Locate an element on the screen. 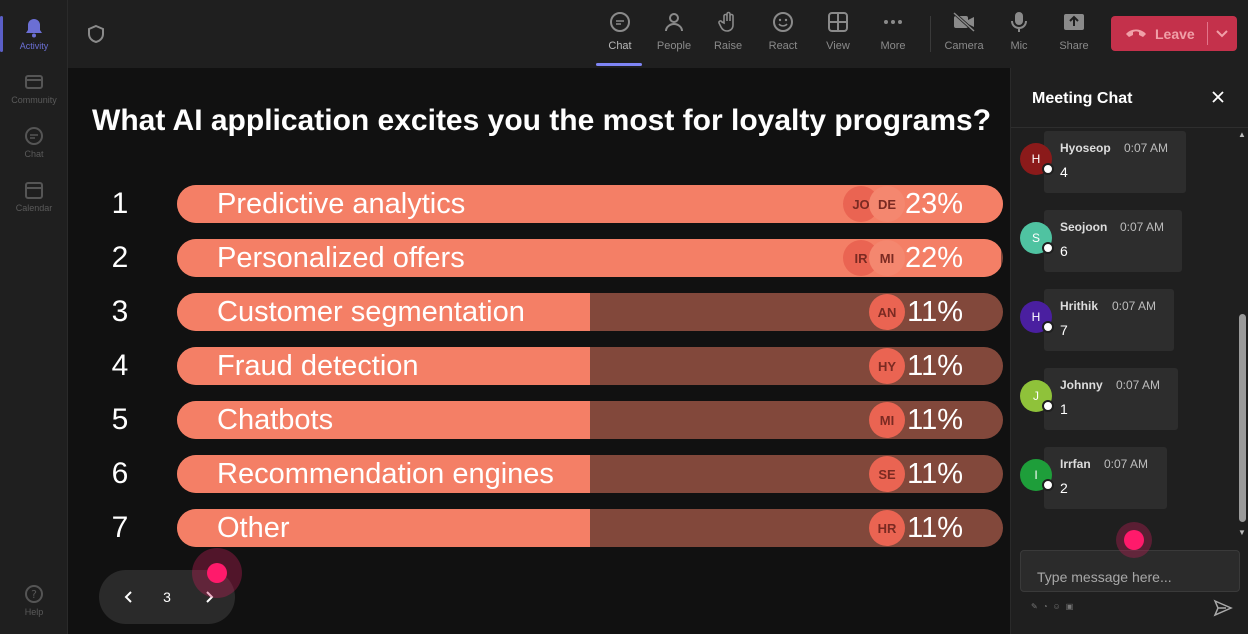  people-icon is located at coordinates (674, 22).